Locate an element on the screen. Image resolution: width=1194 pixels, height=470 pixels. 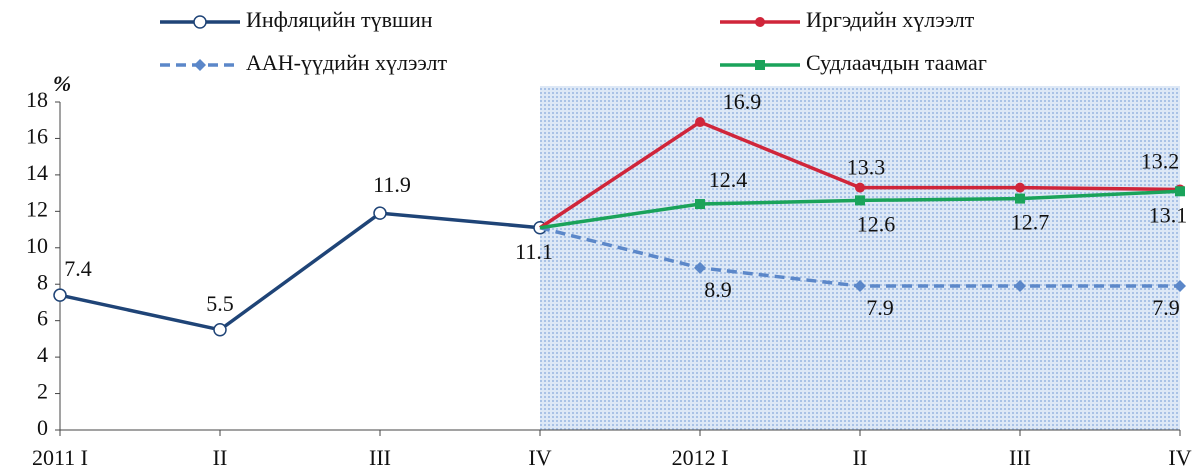
x-tick-label: 2011 I is located at coordinates (60, 457).